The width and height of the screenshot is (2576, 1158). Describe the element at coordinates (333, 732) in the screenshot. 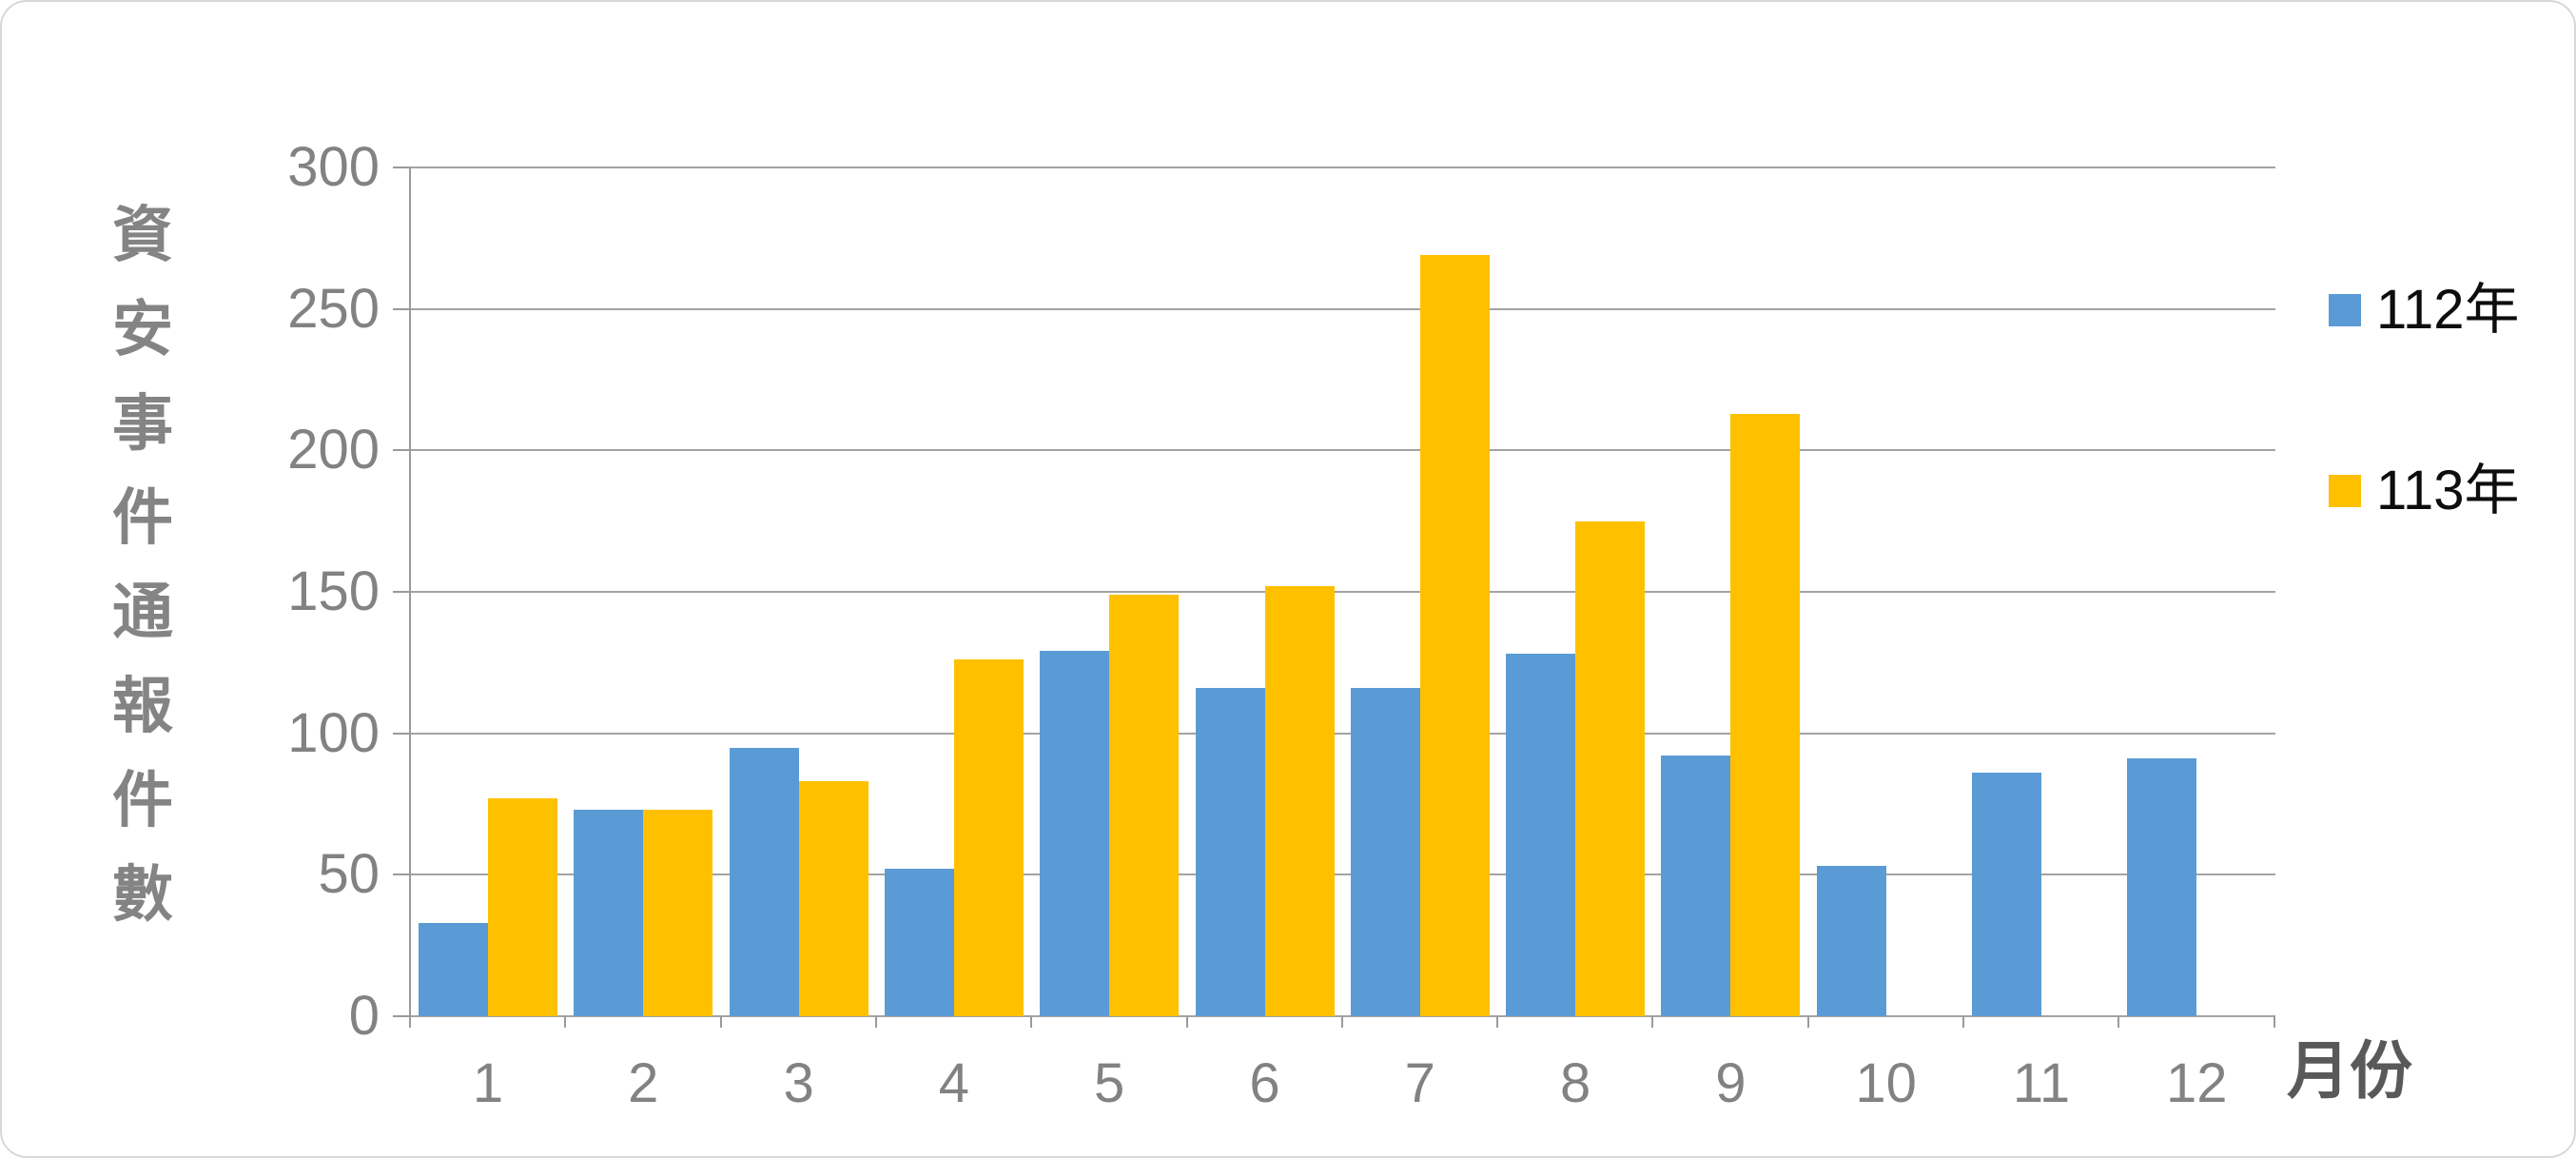

I see `y-tick-label: 100` at that location.